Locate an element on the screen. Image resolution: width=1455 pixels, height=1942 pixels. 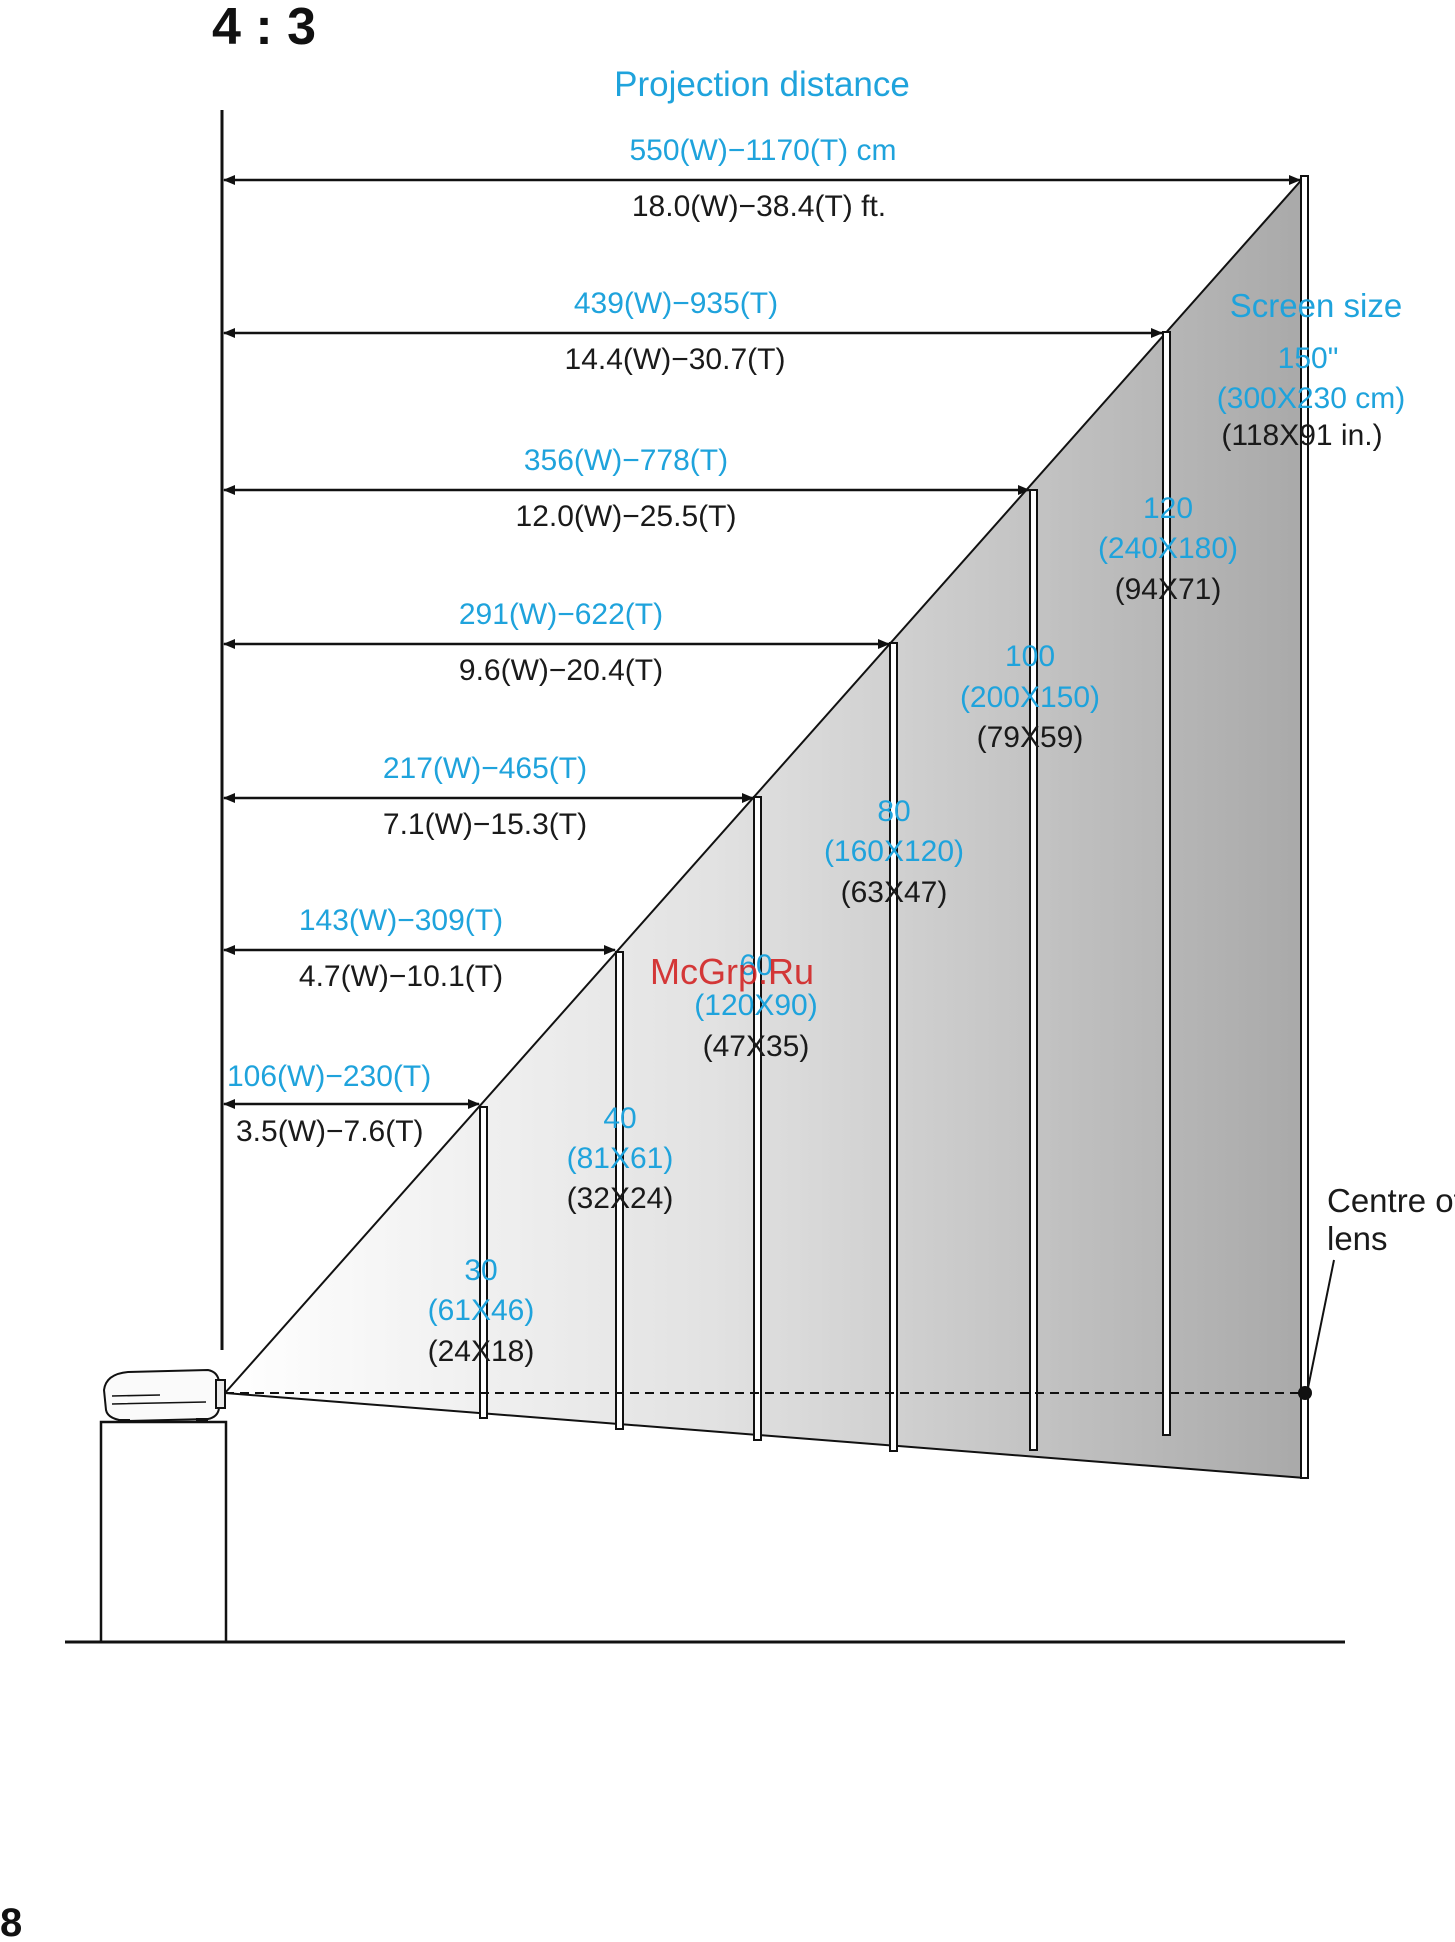
watermark: McGrp.Ru is located at coordinates (732, 971).